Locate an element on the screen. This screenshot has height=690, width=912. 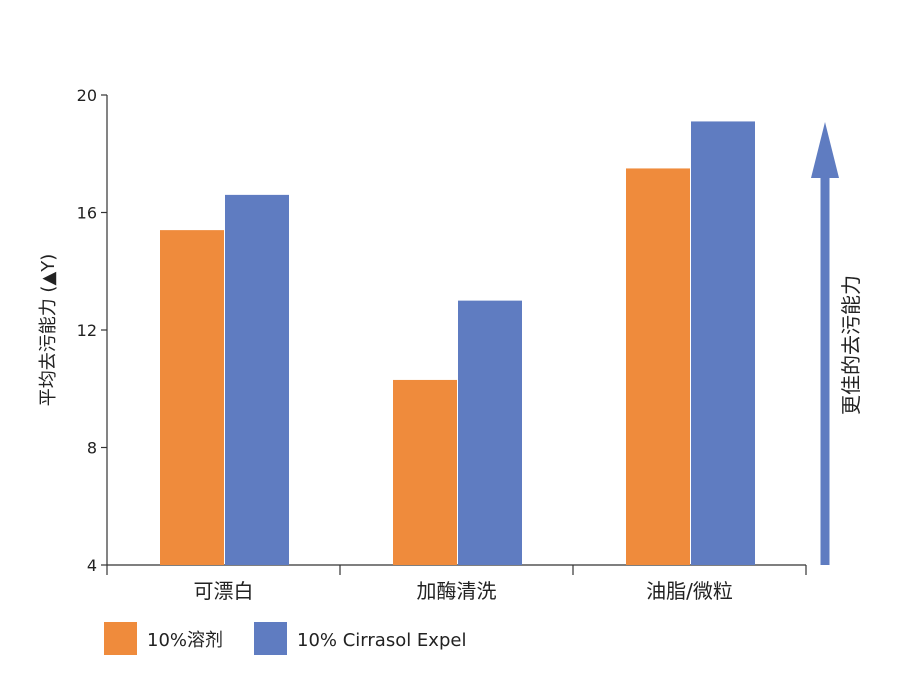
x-category-label: 加酶清洗 is located at coordinates (457, 591).